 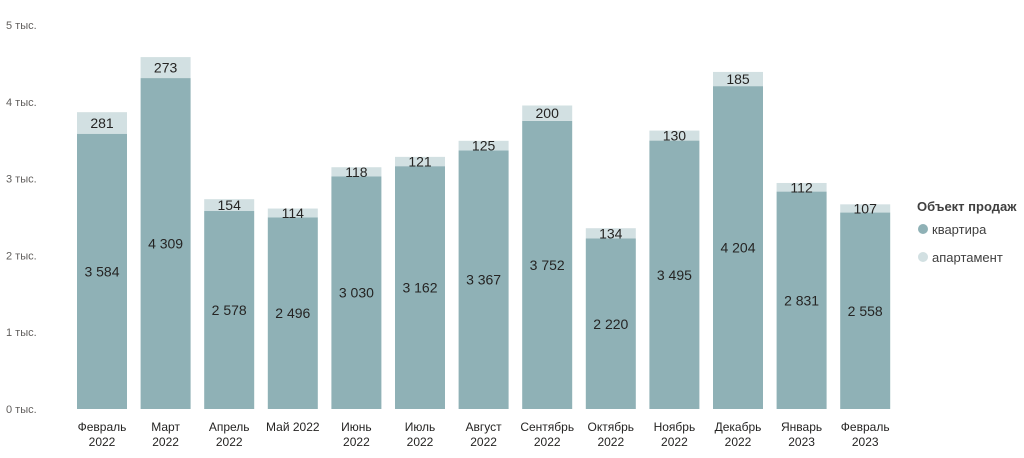 I want to click on data-label-apartament: 112, so click(x=801, y=187).